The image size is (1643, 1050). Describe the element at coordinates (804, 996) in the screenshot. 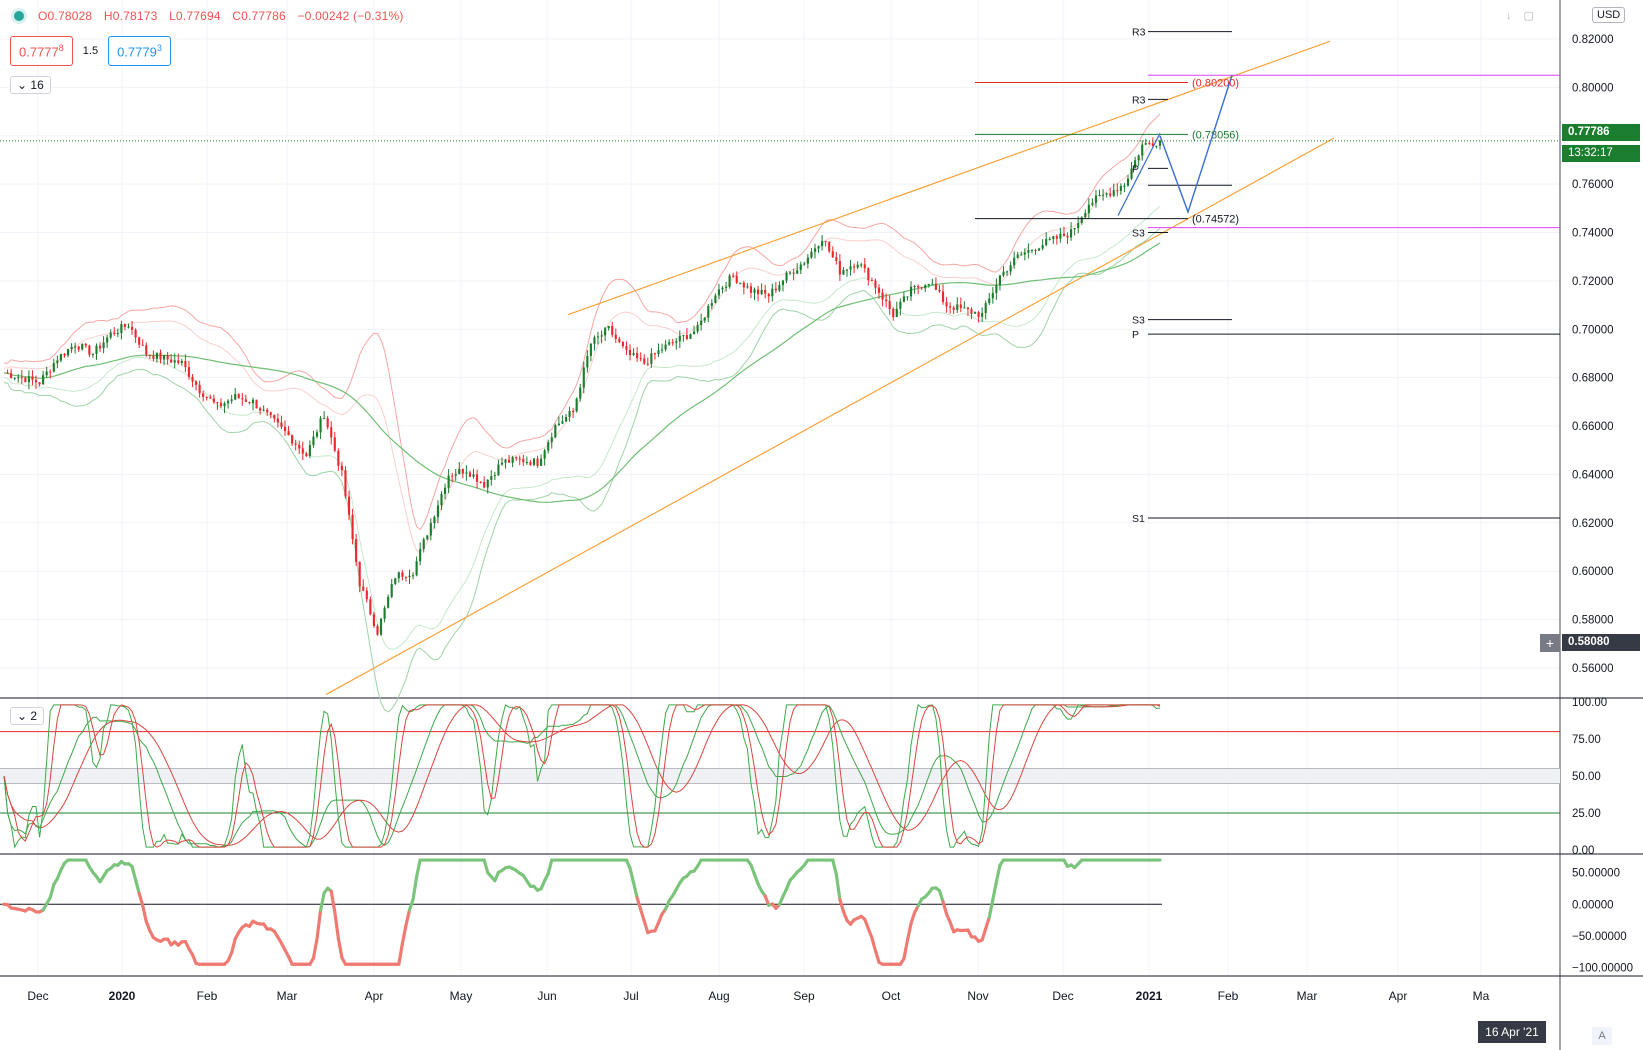

I see `time-tick-label: Sep` at that location.